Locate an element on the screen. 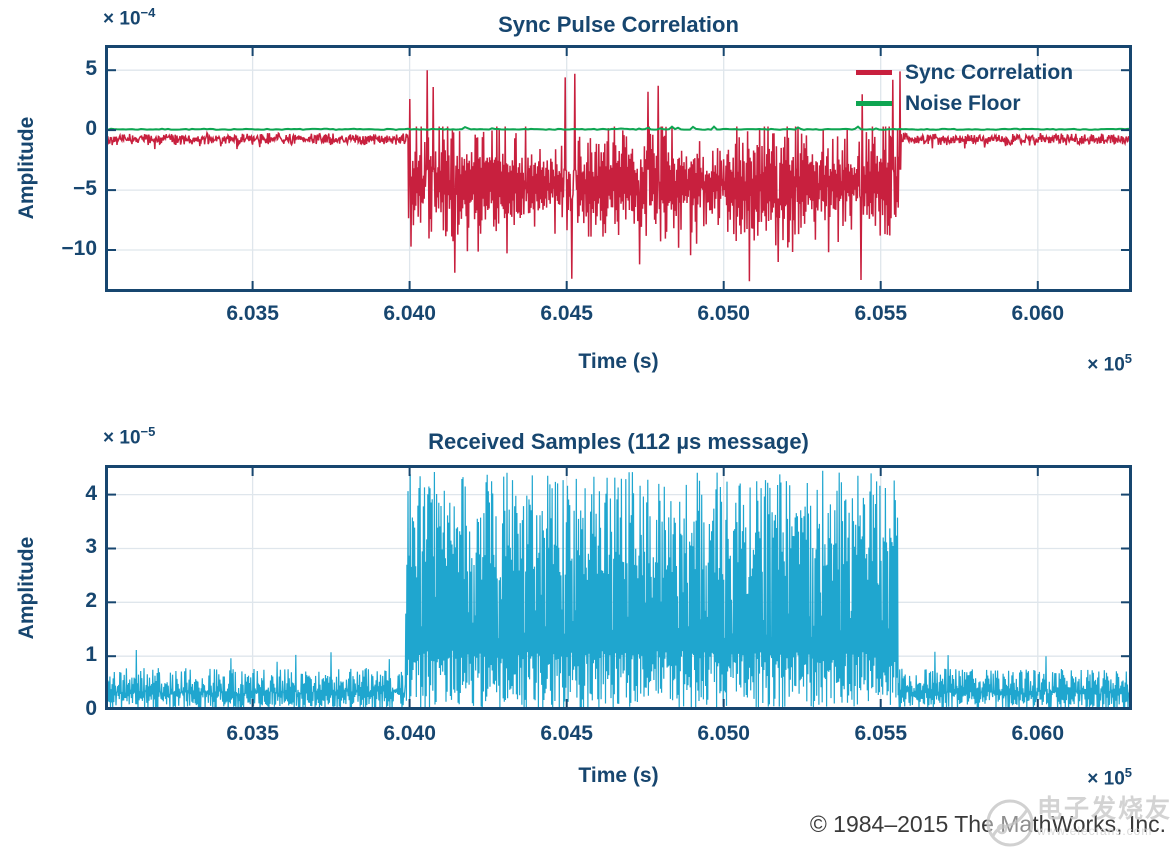  chart-title-sync: Sync Pulse Correlation is located at coordinates (618, 24).